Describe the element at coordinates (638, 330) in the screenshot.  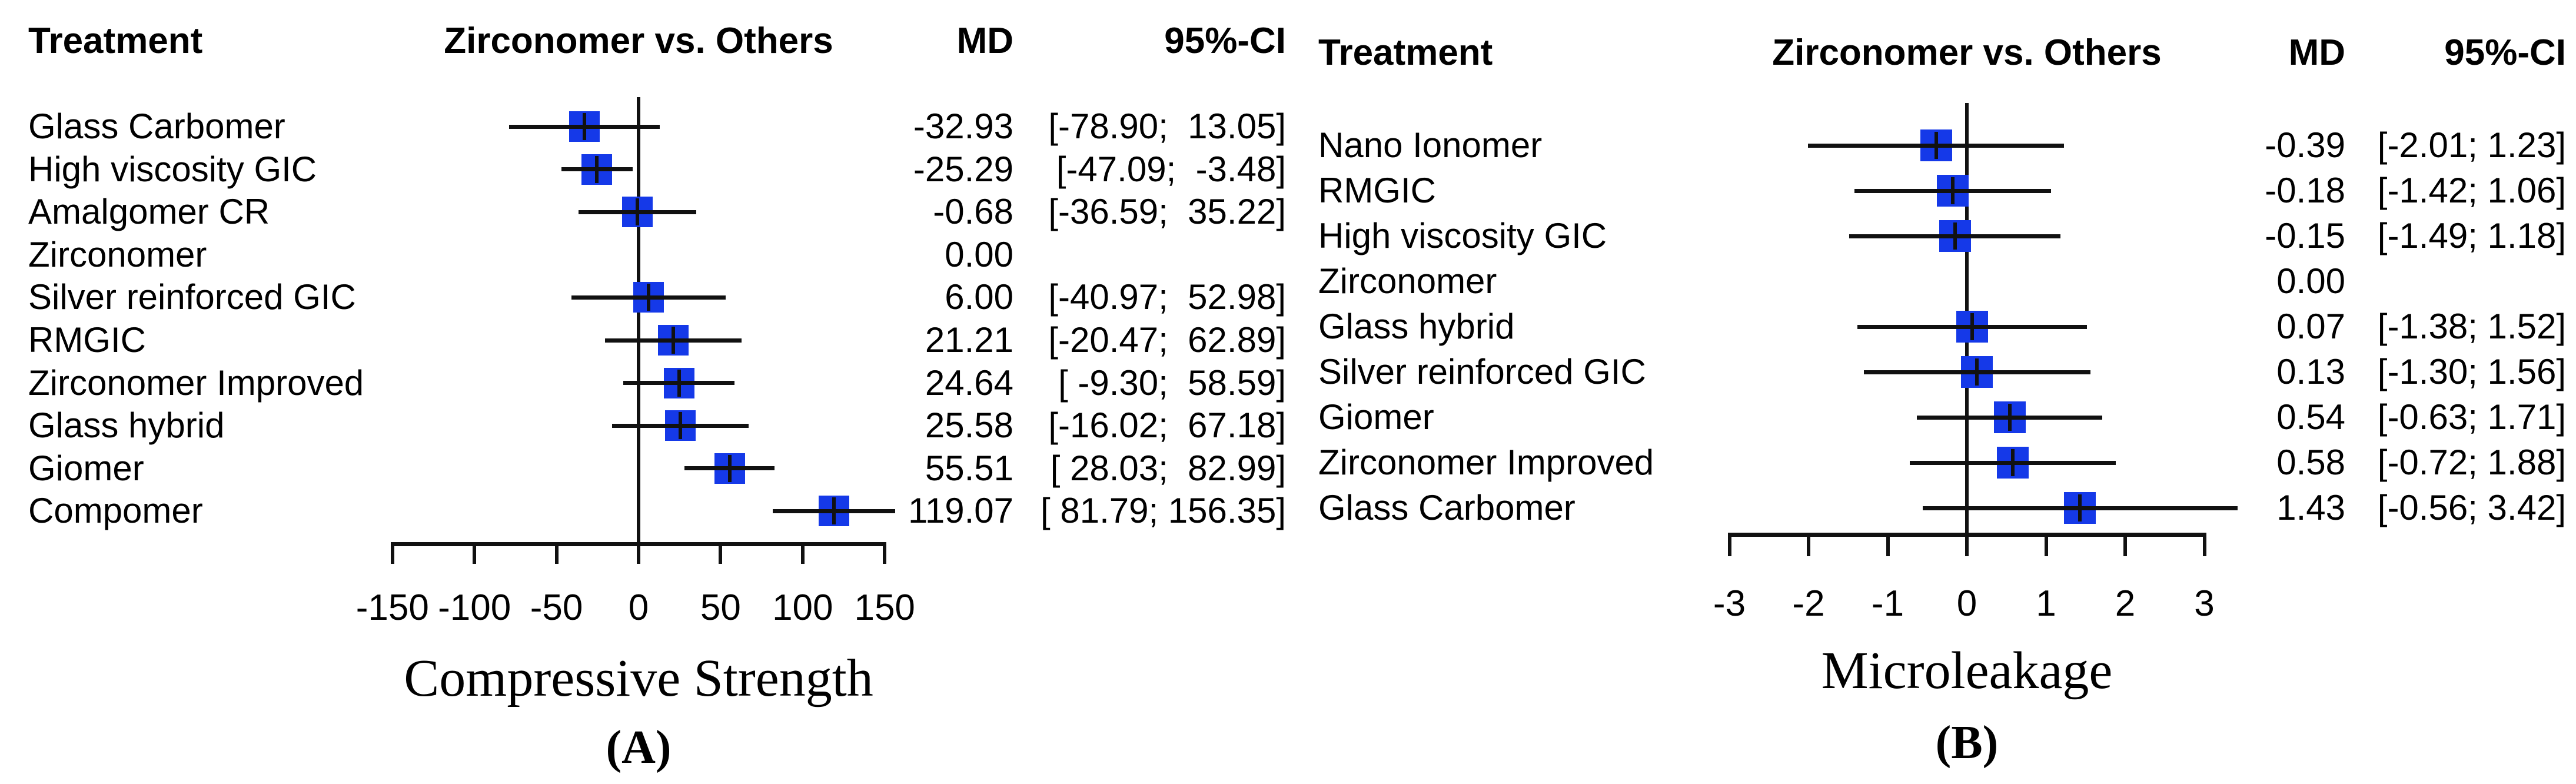
I see `zero-reference-line` at that location.